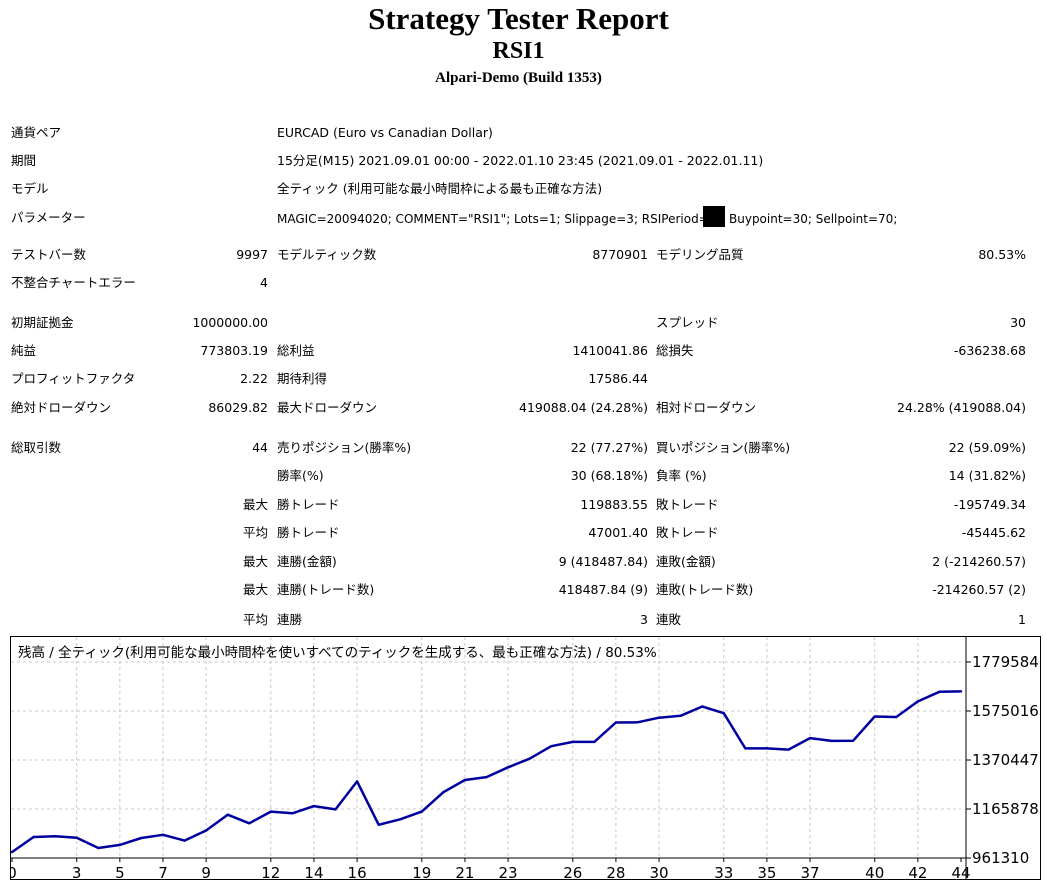  I want to click on max-consec-wins-count-label: 連勝(トレード数), so click(326, 589).